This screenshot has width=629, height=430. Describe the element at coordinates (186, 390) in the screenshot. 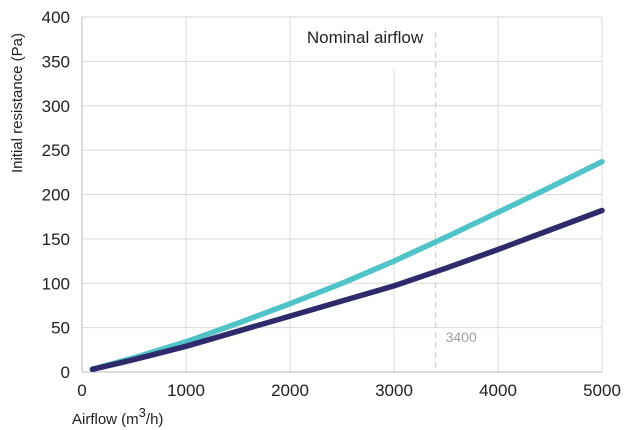

I see `x-tick-label: 1000` at that location.